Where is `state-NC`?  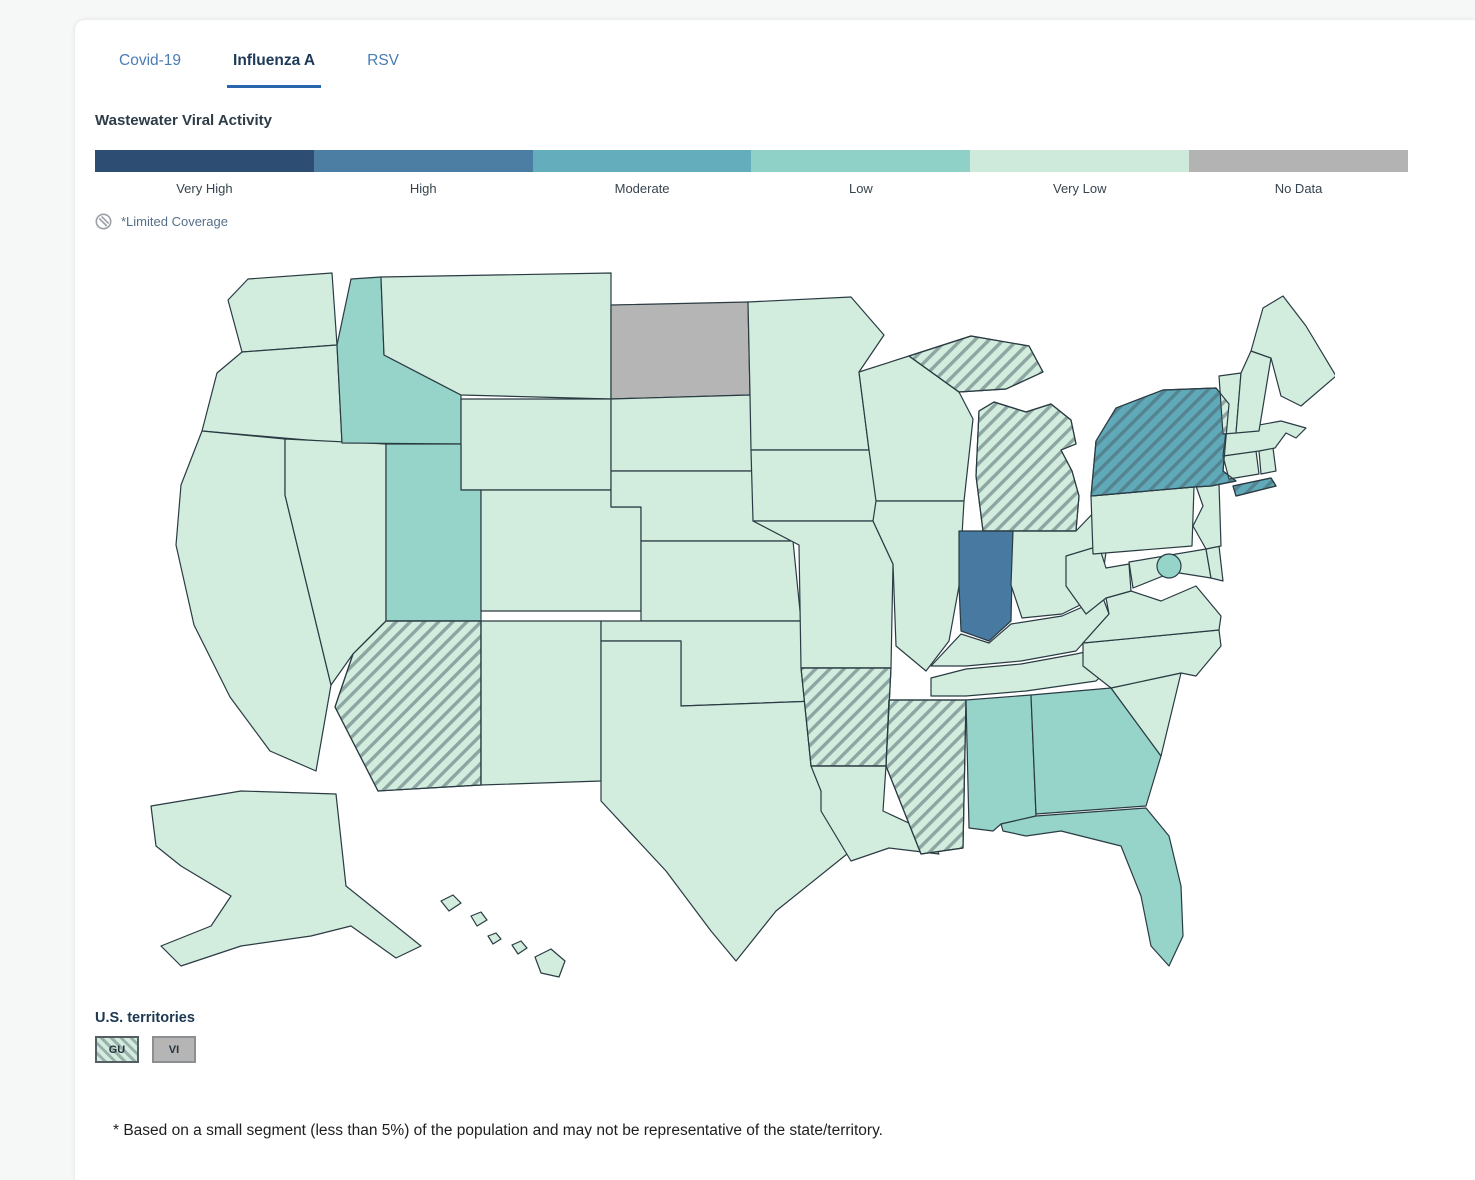
state-NC is located at coordinates (1152, 659).